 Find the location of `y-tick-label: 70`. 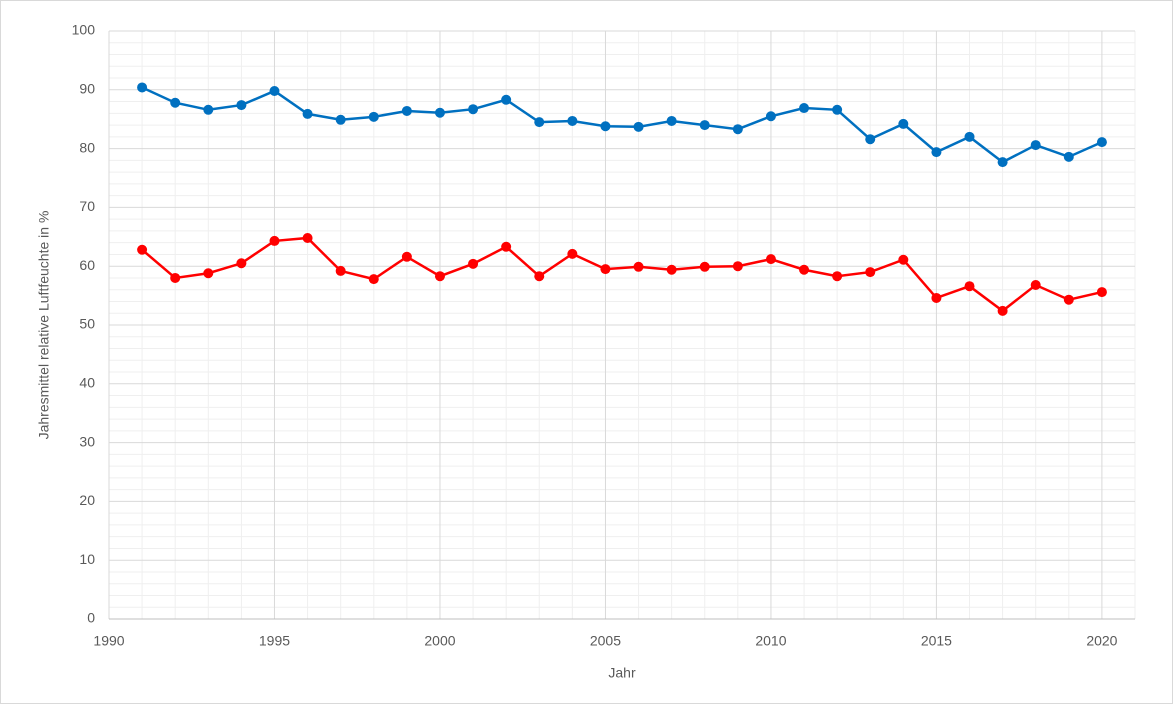

y-tick-label: 70 is located at coordinates (87, 206).